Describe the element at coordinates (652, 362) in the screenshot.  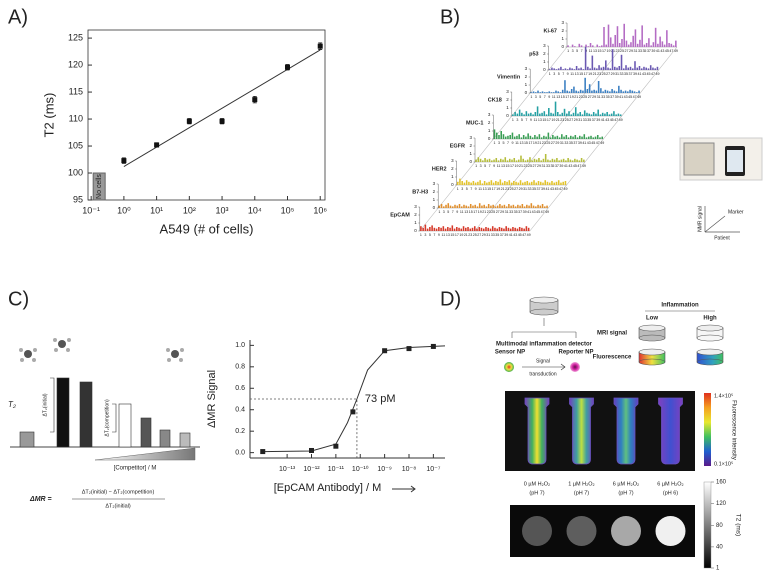
I see `fluor-cylinder` at that location.